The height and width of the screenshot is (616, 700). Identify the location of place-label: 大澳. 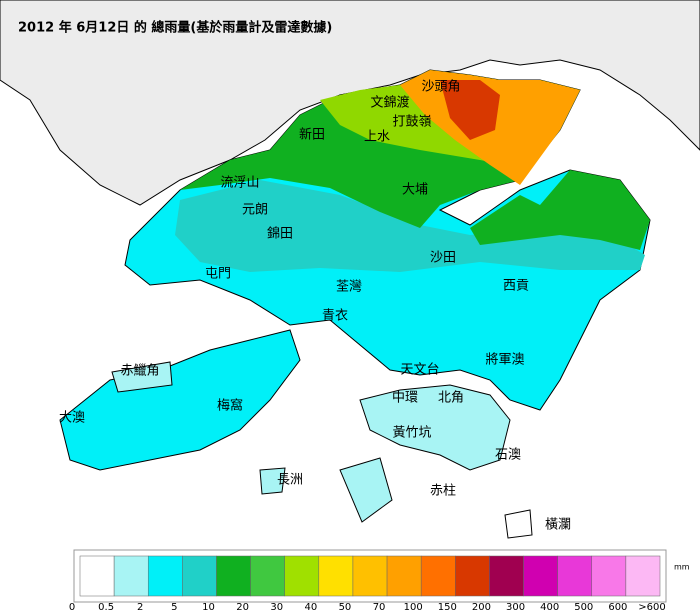
(72, 418).